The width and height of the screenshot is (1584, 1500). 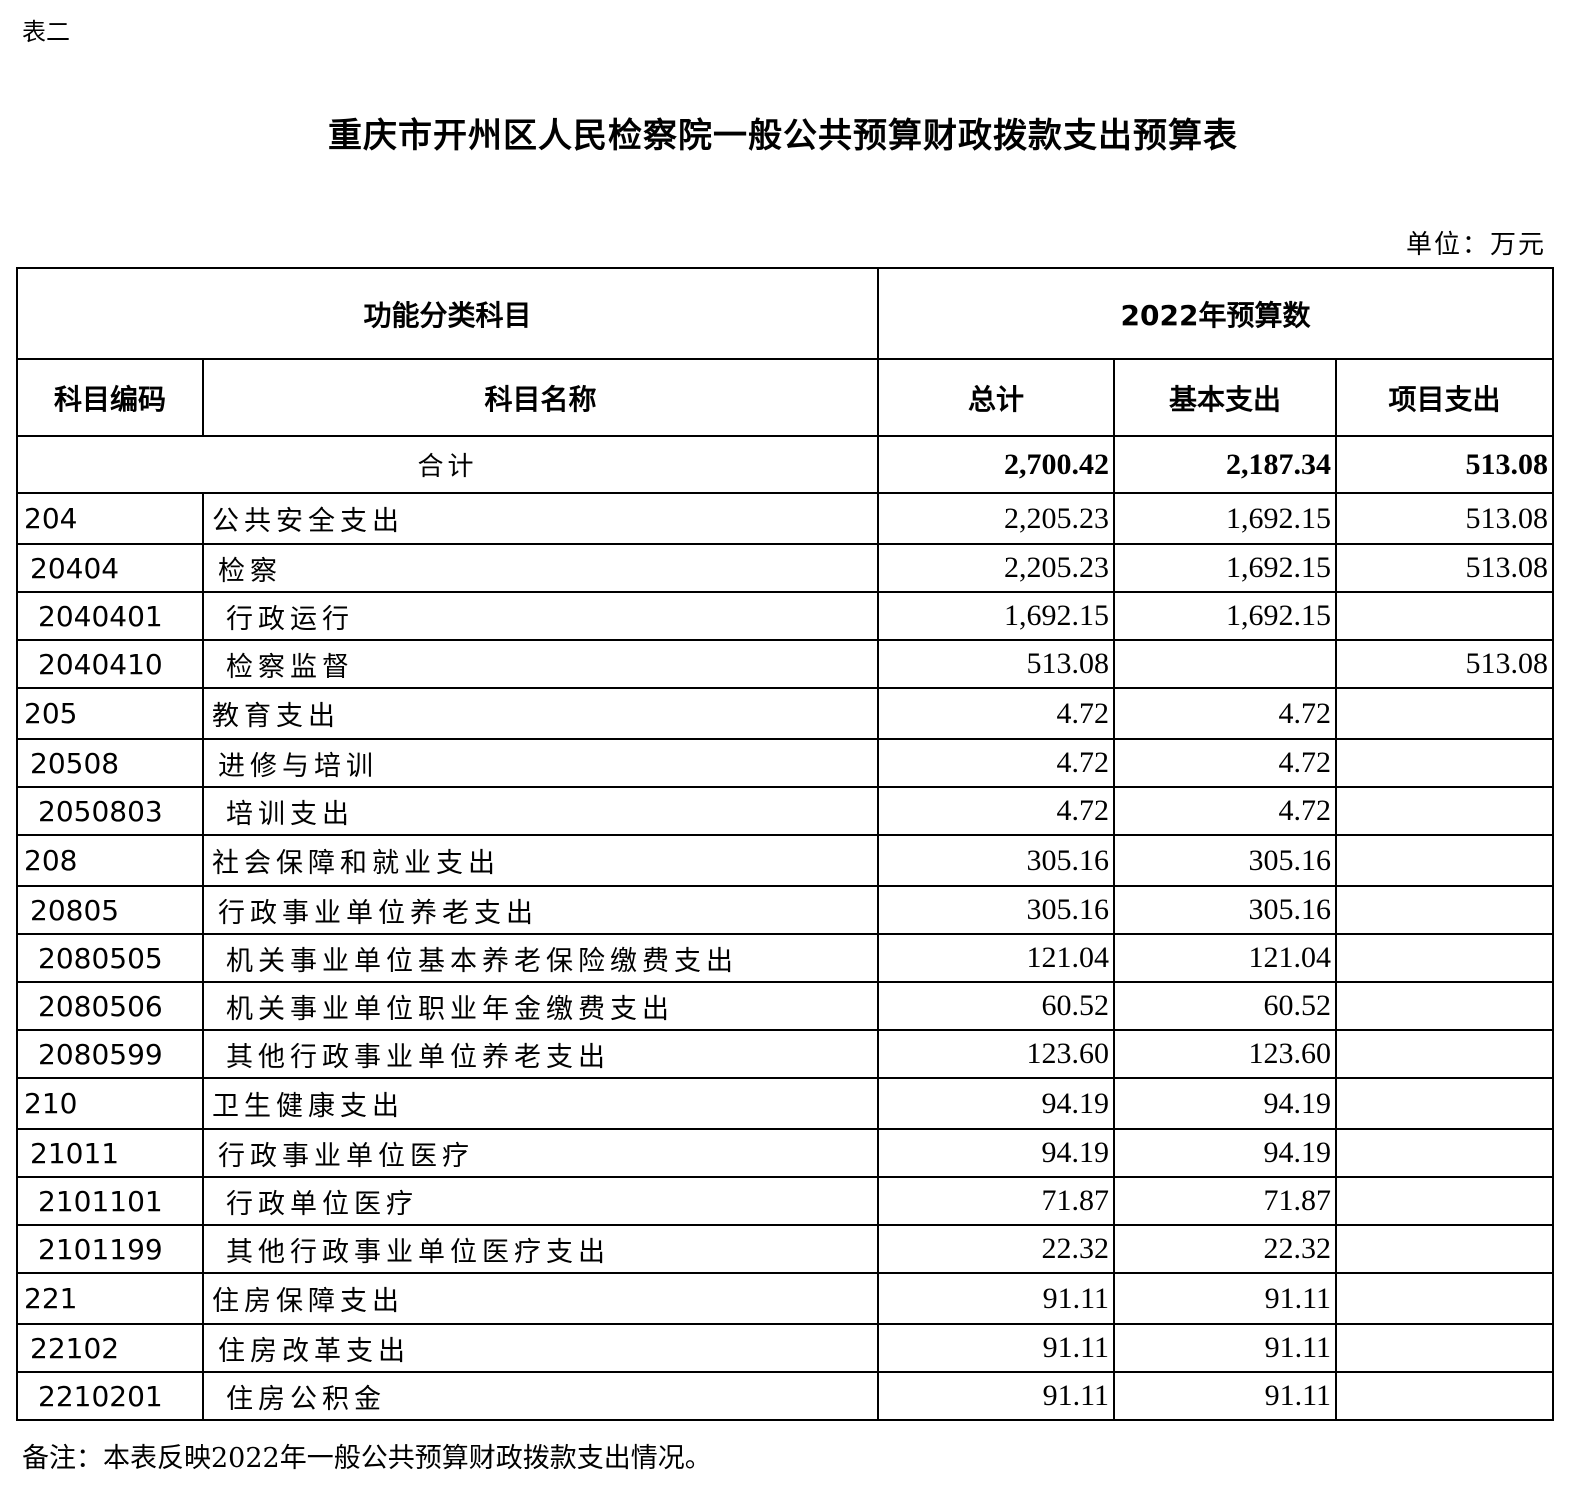 I want to click on total-basic: 2,187.34, so click(x=1225, y=464).